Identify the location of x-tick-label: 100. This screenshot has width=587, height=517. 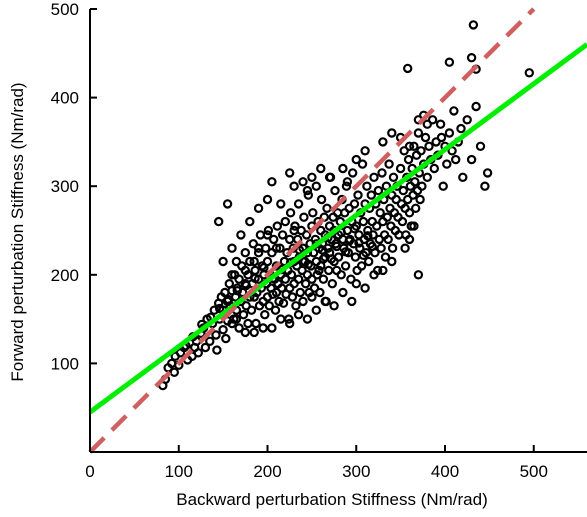
(179, 471).